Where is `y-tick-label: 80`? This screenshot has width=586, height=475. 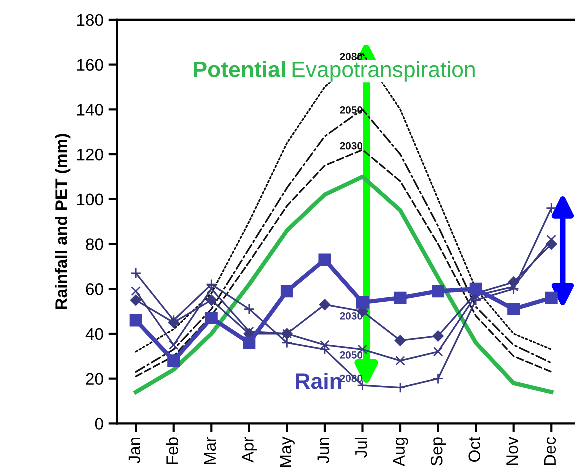 y-tick-label: 80 is located at coordinates (95, 244).